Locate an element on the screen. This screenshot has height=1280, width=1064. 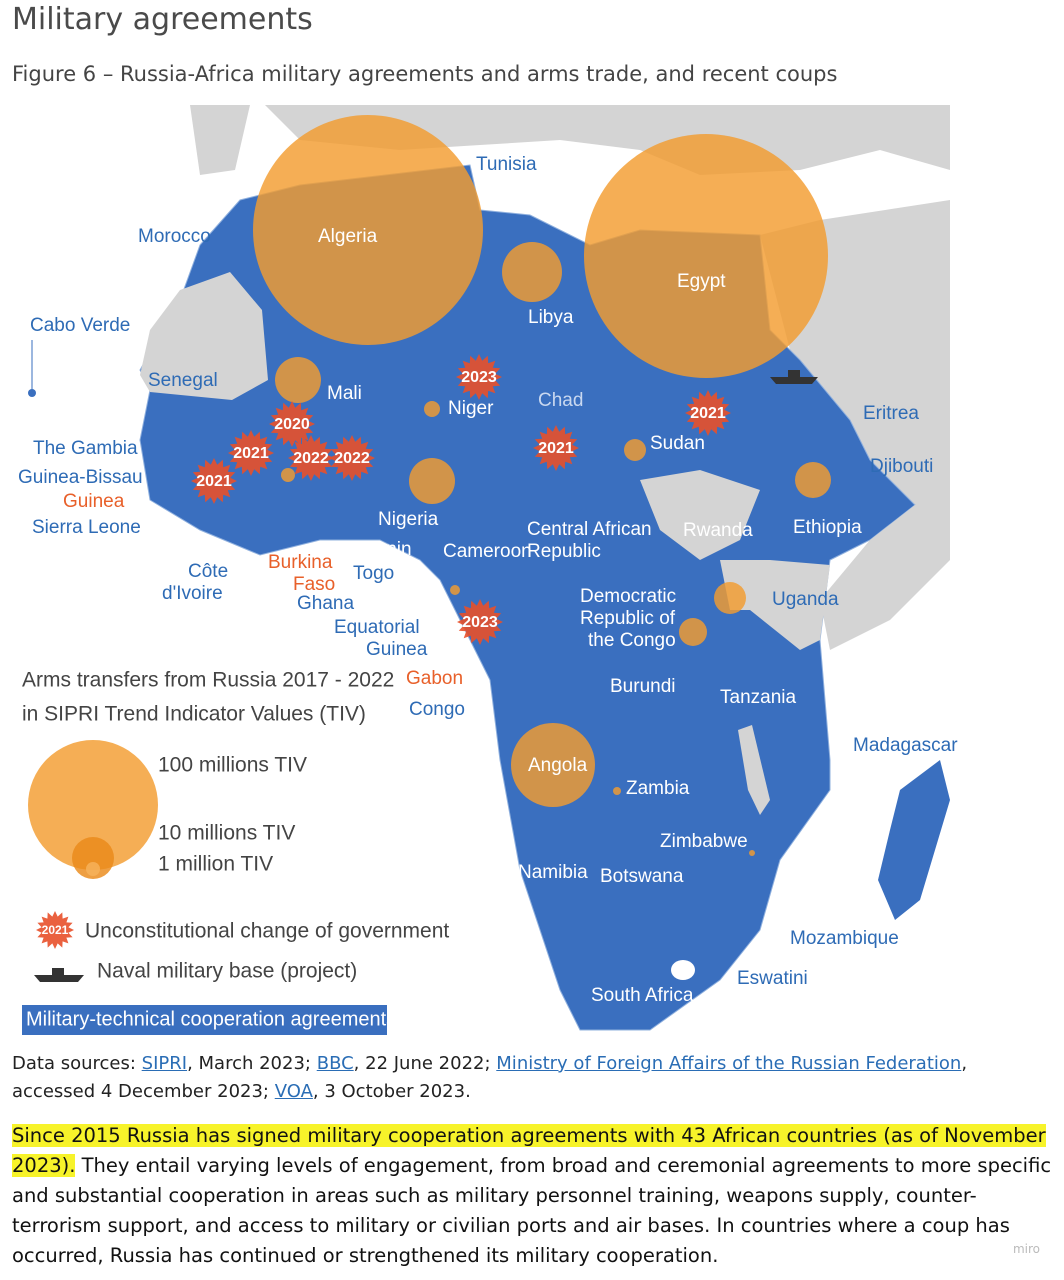
country-label: Niger is located at coordinates (471, 408).